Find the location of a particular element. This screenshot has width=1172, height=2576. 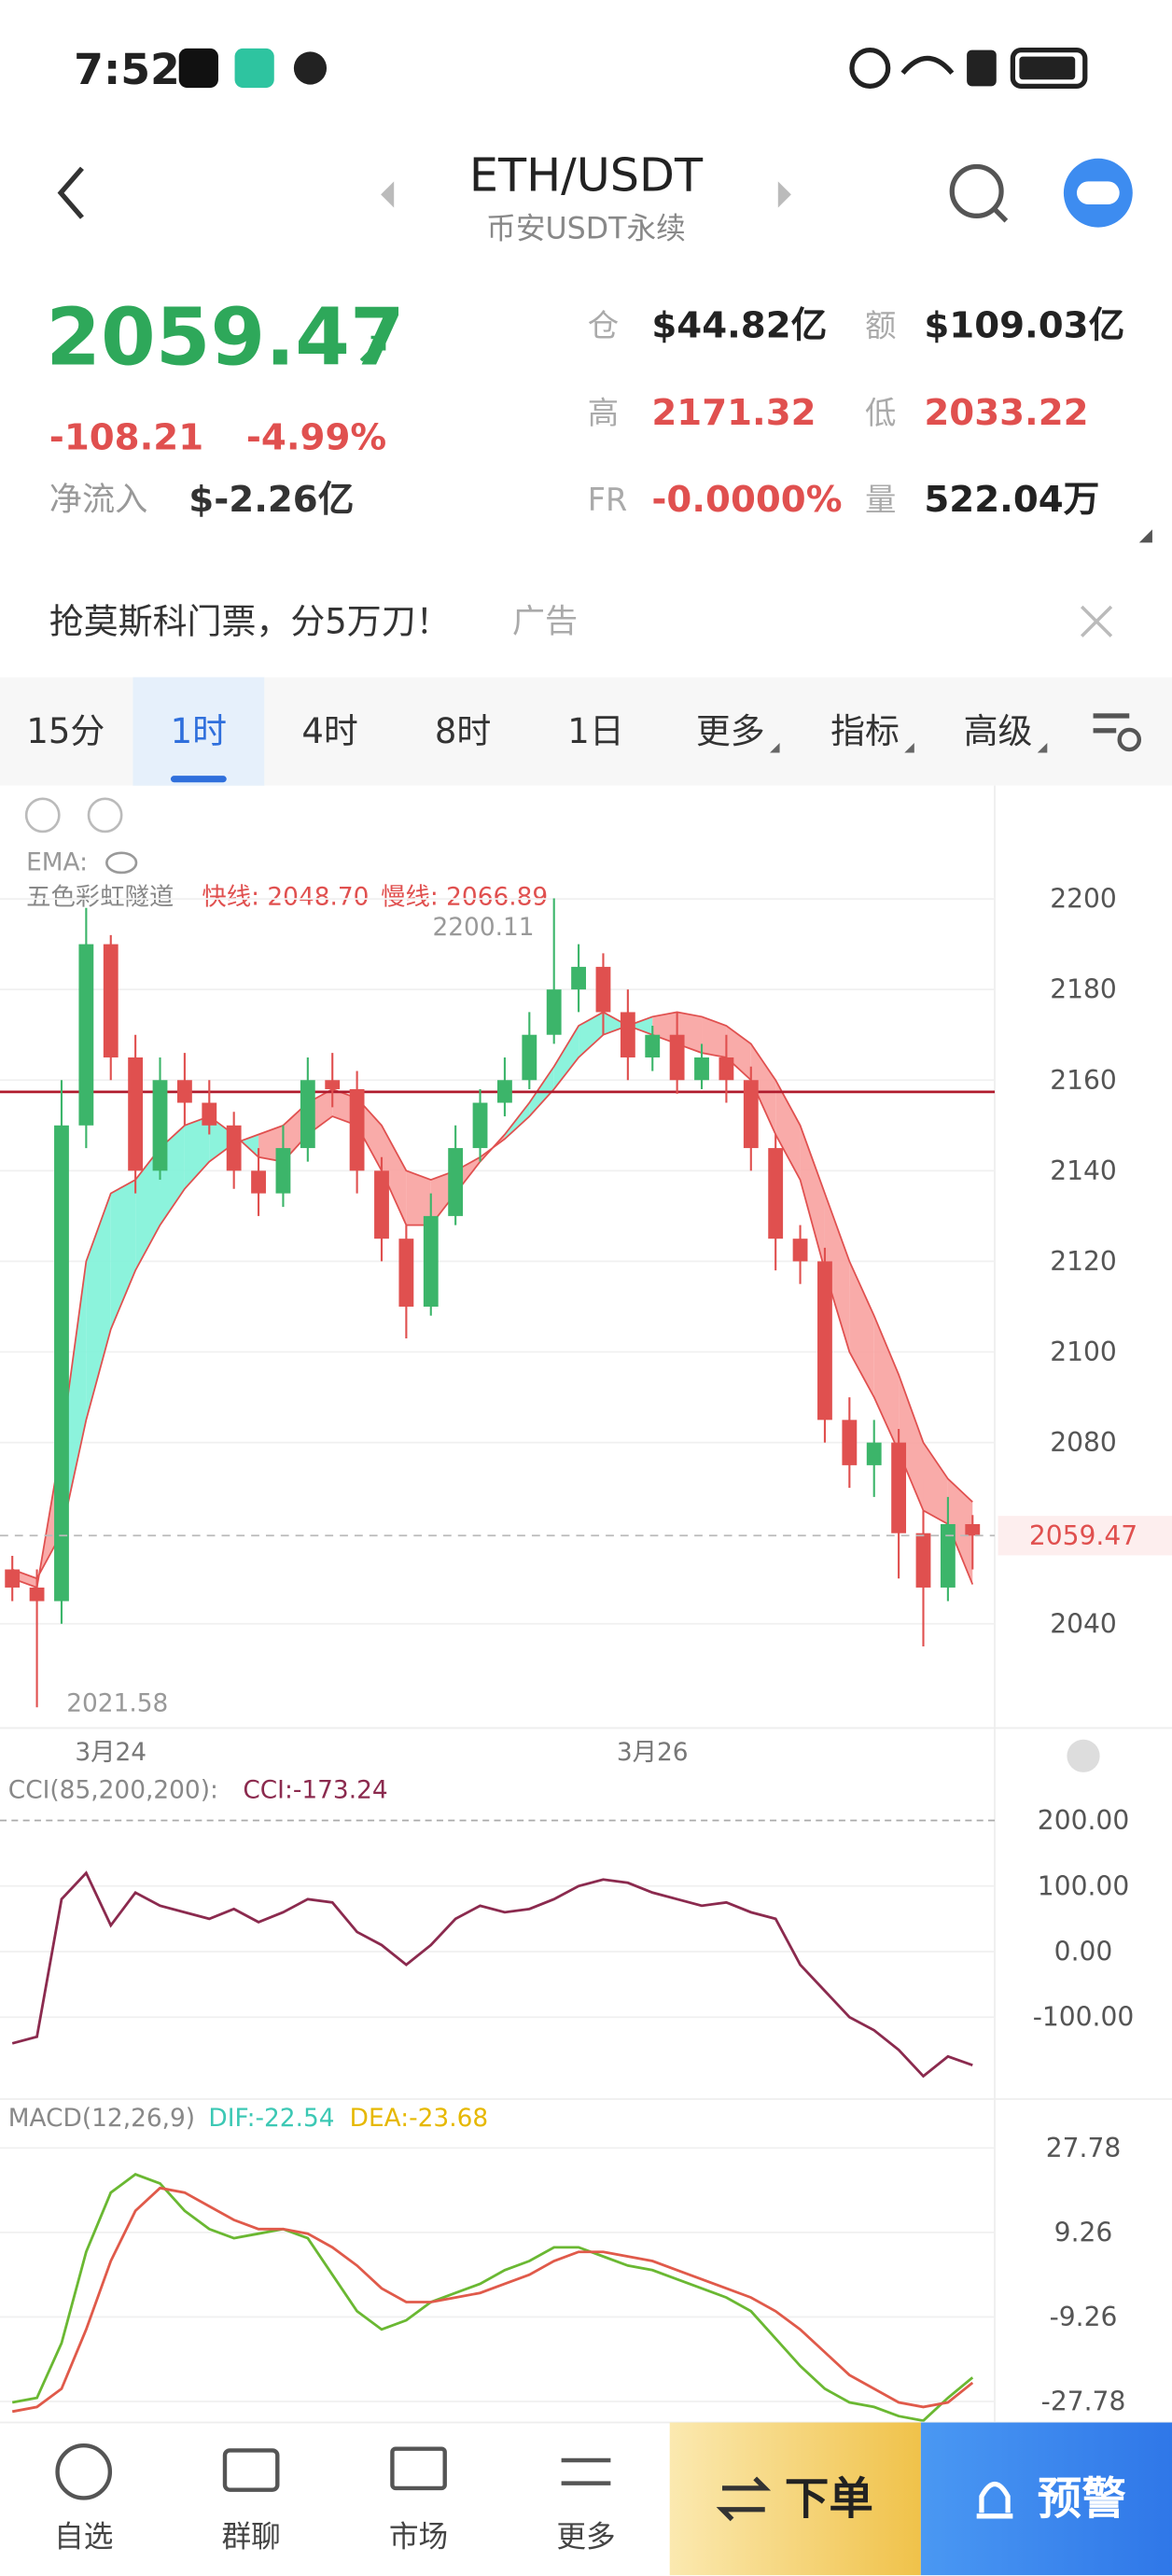

y-tick-label: 100.00 is located at coordinates (1083, 1885).